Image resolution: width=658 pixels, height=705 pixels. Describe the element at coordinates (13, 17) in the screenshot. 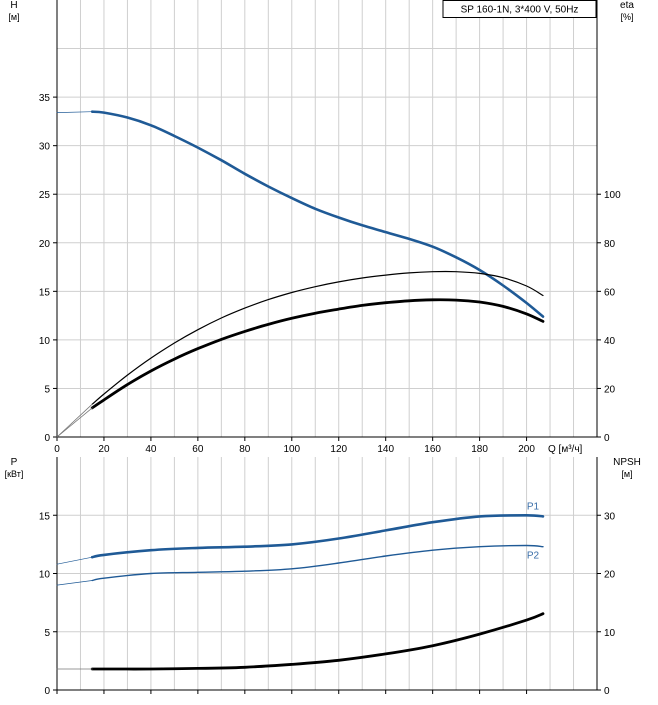

I see `top-left-axis-unit: [м]` at that location.